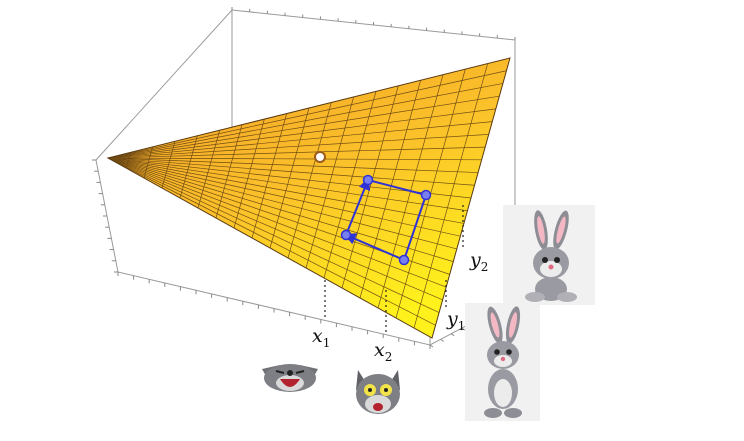 The width and height of the screenshot is (744, 441). I want to click on quad-edge-left, so click(358, 206).